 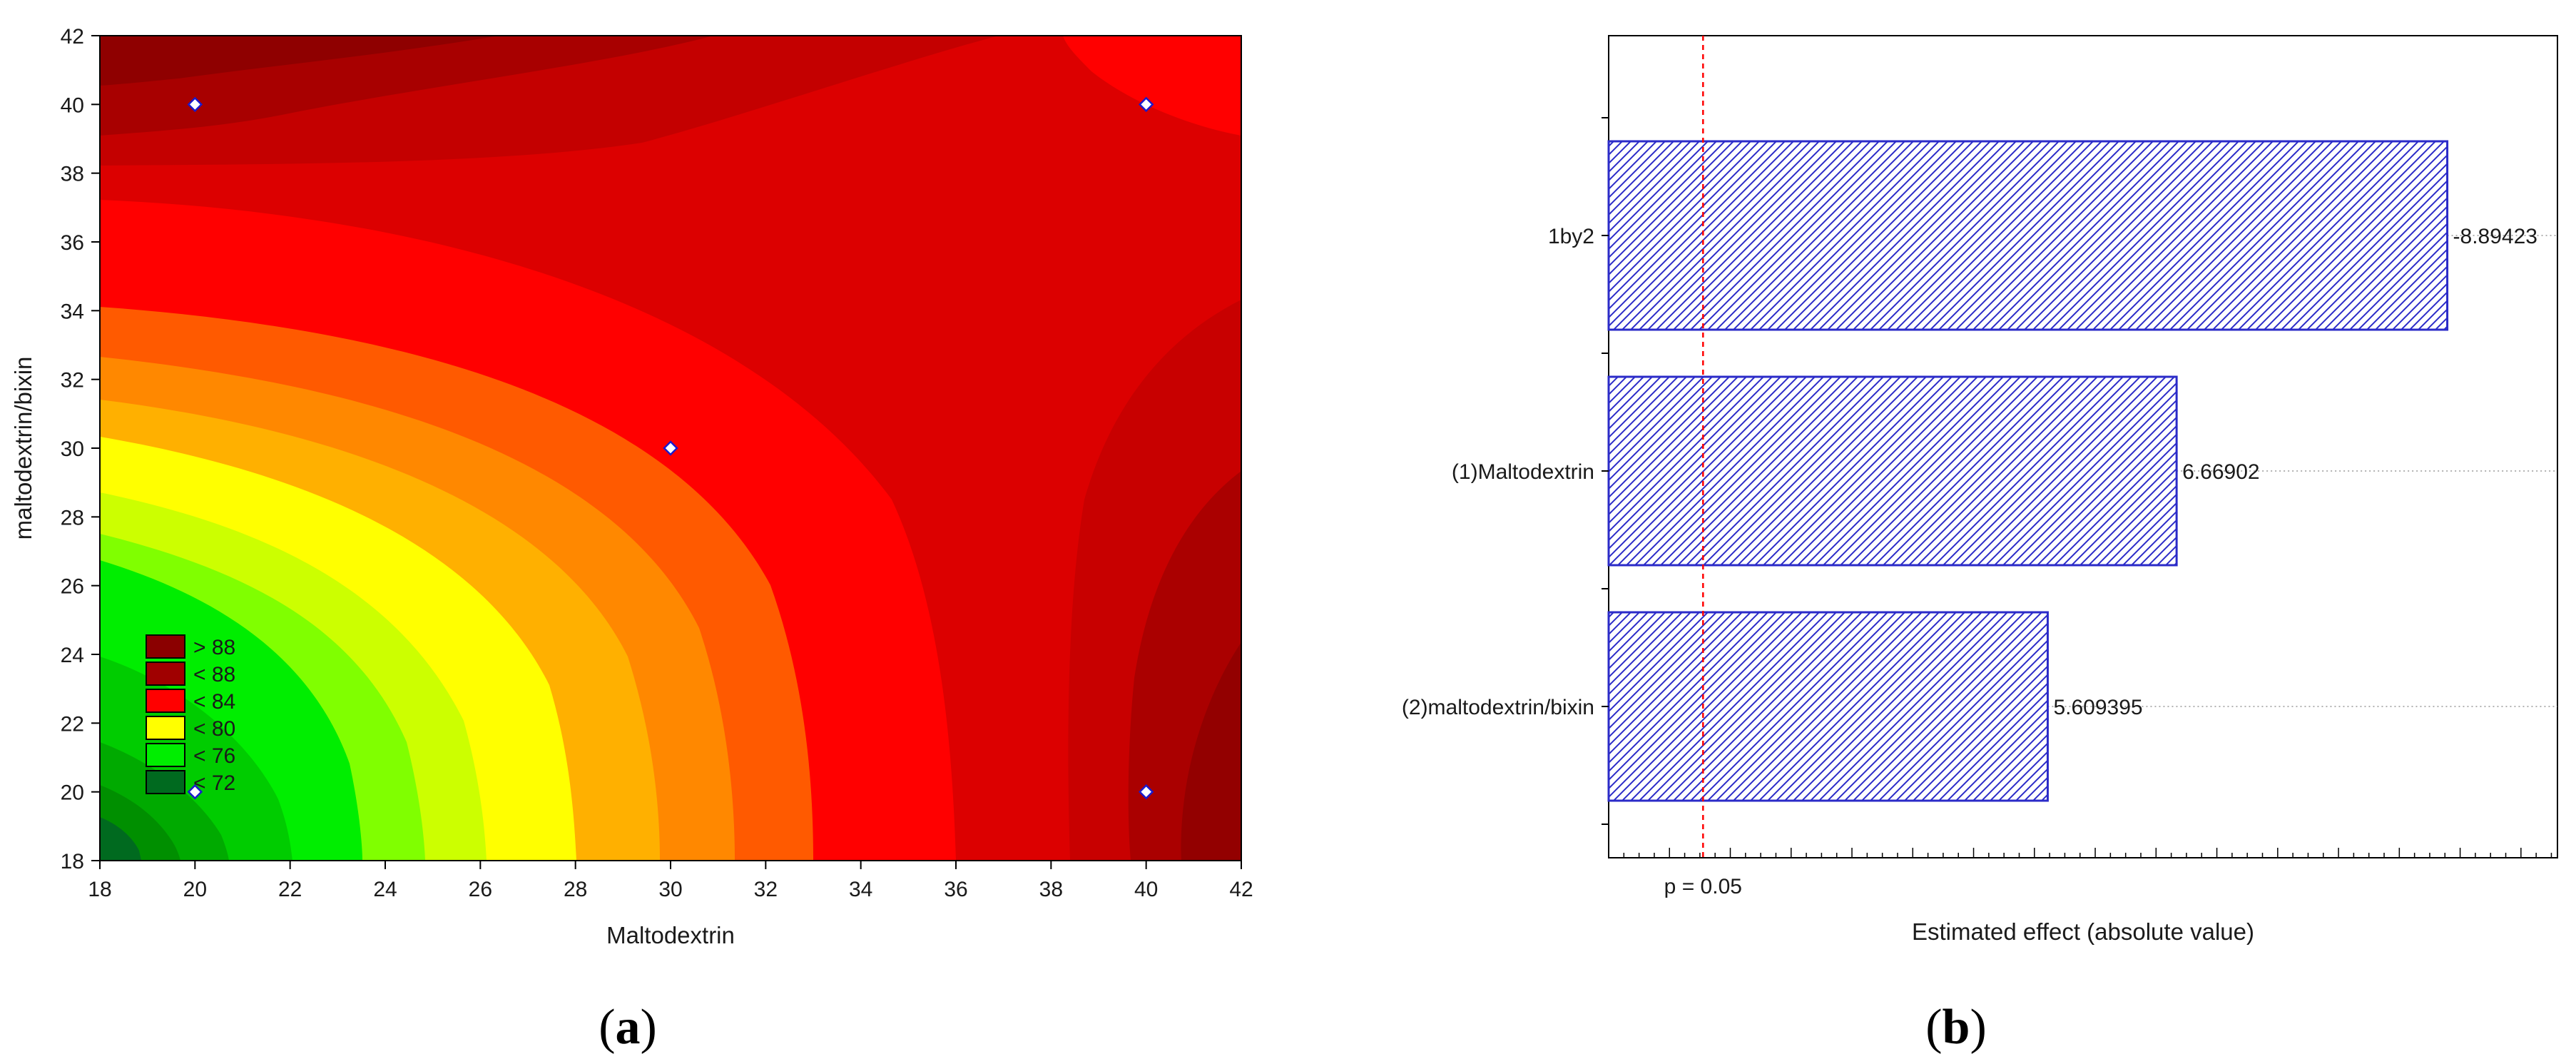 What do you see at coordinates (2097, 707) in the screenshot?
I see `value-label: 5.609395` at bounding box center [2097, 707].